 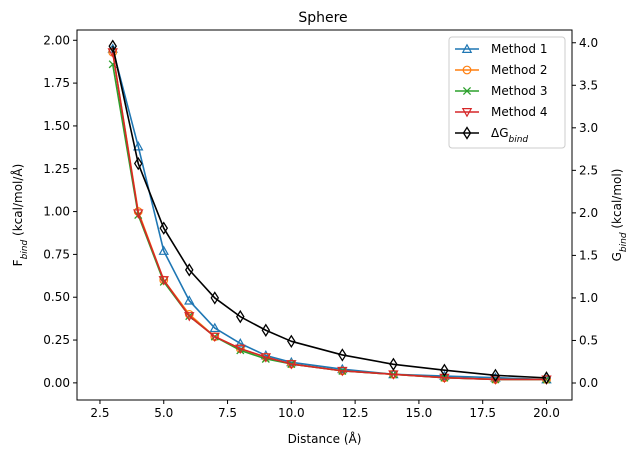 I want to click on y-right-tick-label: 3.0, so click(x=588, y=128).